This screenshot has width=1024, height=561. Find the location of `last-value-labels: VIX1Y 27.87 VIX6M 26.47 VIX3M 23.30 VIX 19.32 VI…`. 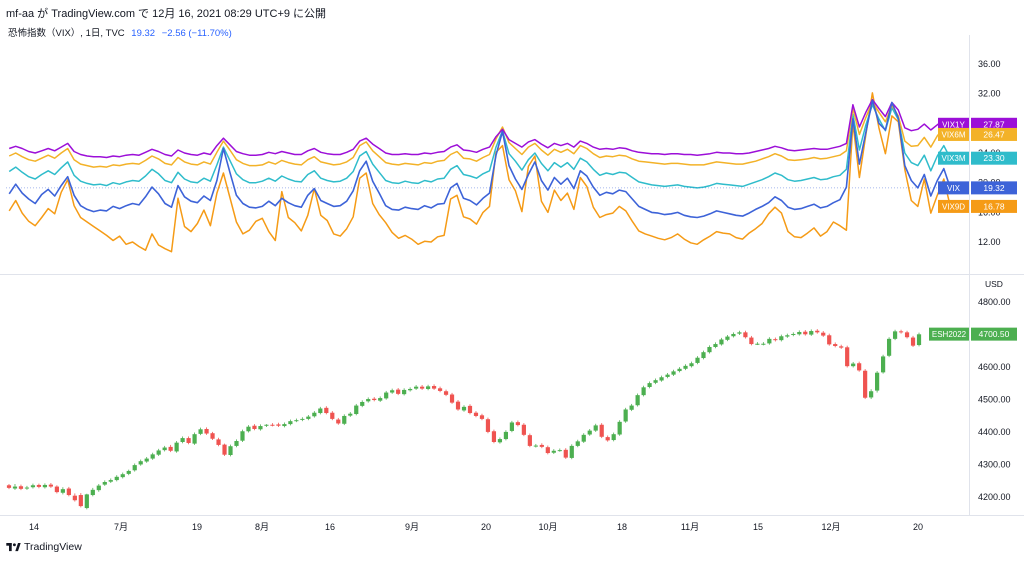

last-value-labels: VIX1Y 27.87 VIX6M 26.47 VIX3M 23.30 VIX 19.32 VI… is located at coordinates (973, 229).